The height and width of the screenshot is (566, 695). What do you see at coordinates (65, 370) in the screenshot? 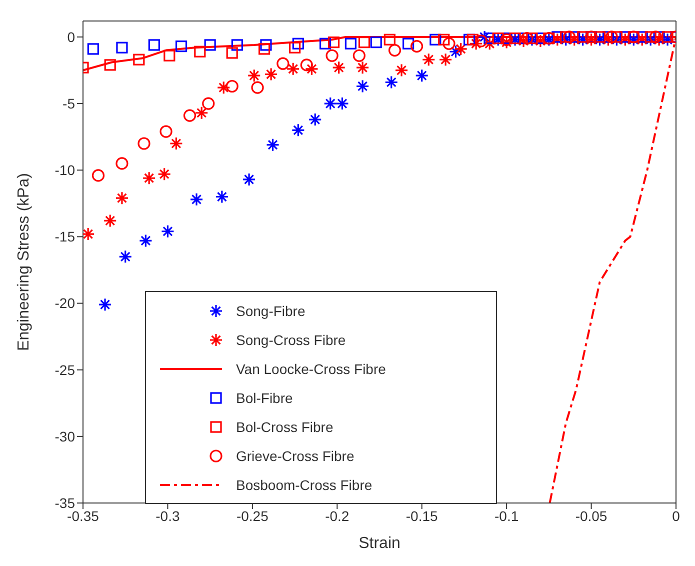
I see `y-tick-label: -25` at bounding box center [65, 370].